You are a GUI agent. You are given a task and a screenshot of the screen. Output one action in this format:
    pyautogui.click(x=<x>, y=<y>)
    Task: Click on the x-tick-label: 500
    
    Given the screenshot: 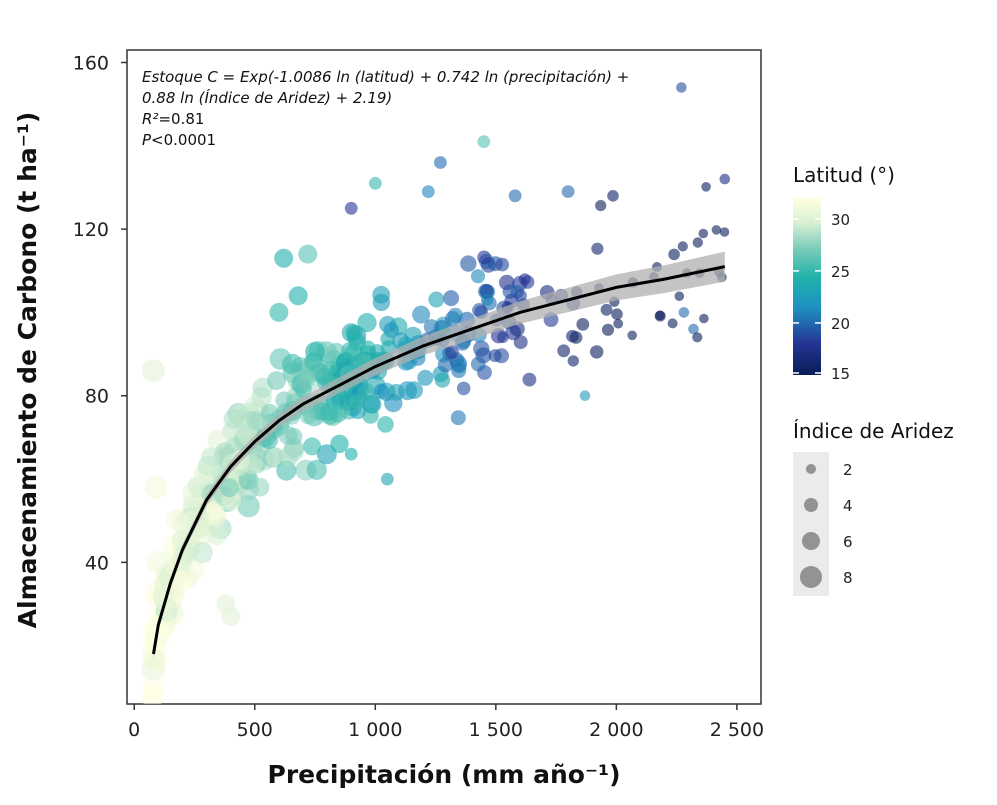 What is the action you would take?
    pyautogui.click(x=255, y=730)
    